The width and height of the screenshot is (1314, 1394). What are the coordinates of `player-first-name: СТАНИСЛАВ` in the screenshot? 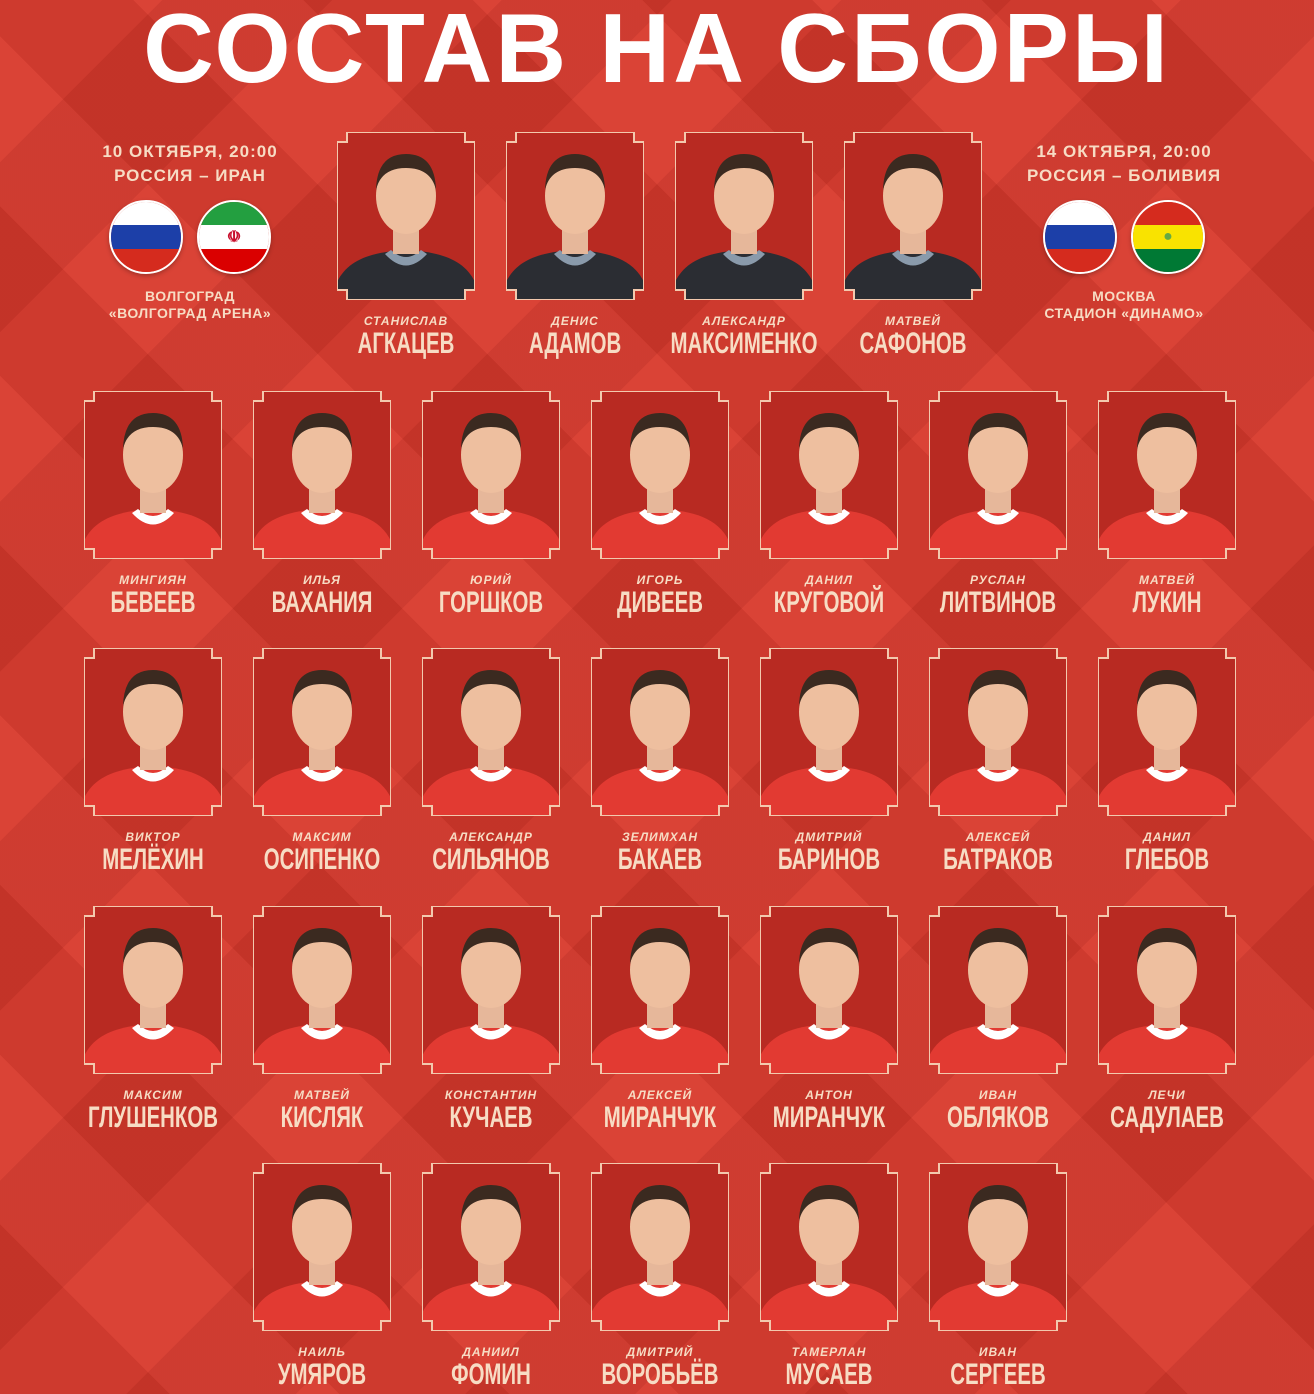 It's located at (406, 321).